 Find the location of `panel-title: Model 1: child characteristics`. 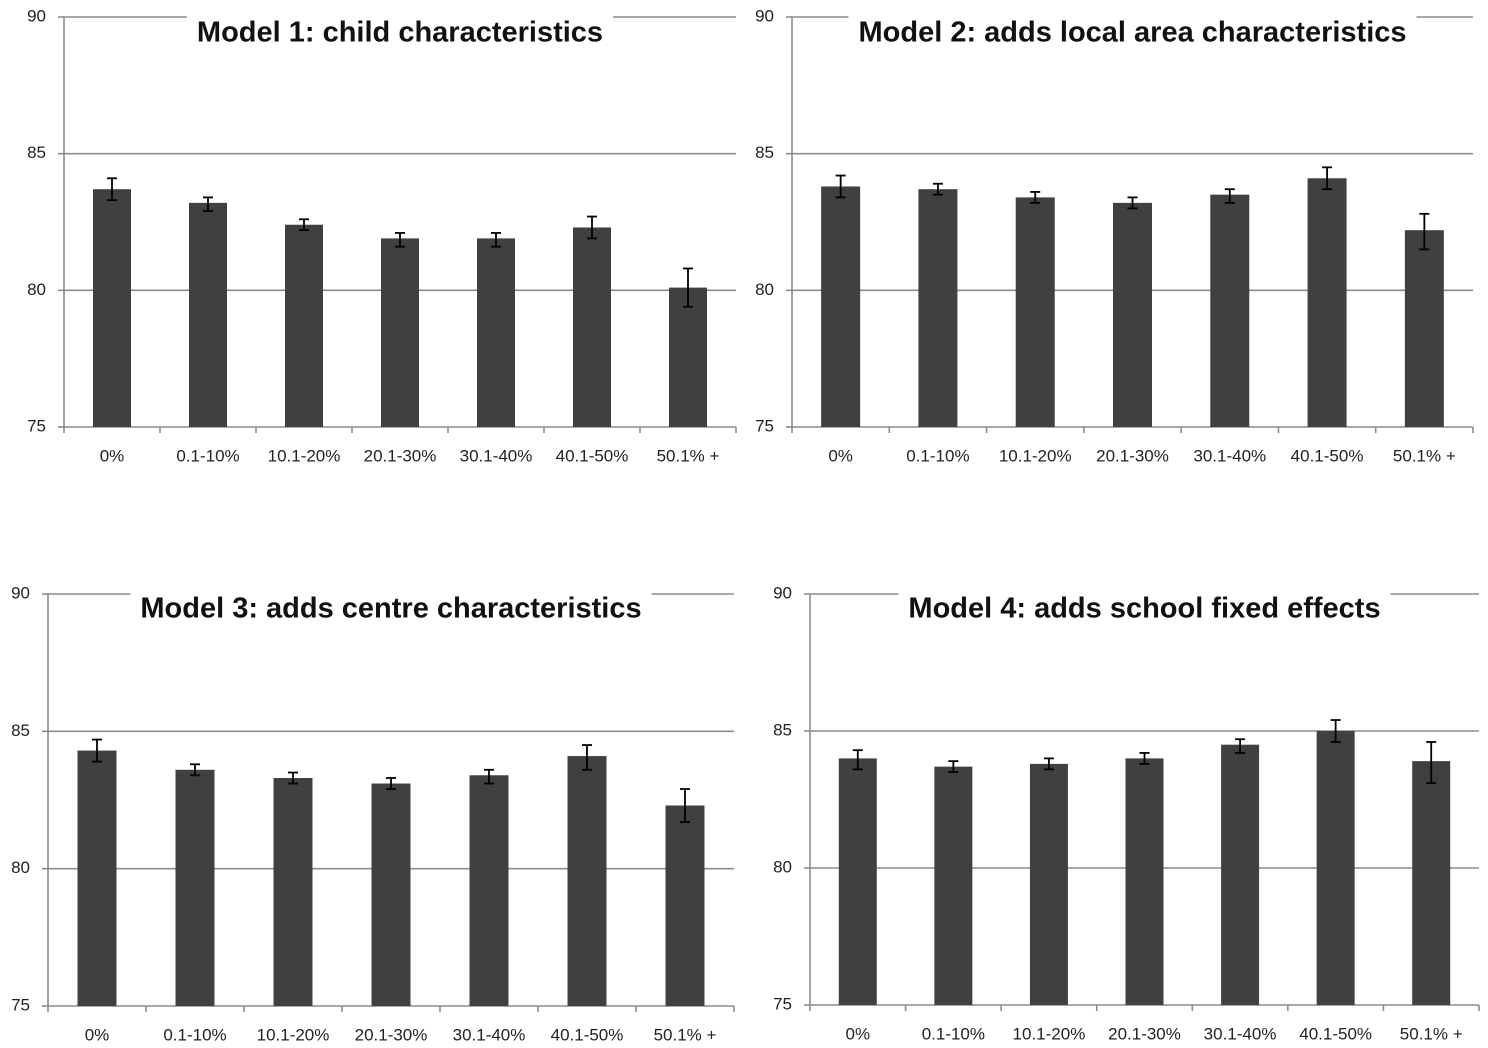

panel-title: Model 1: child characteristics is located at coordinates (400, 33).